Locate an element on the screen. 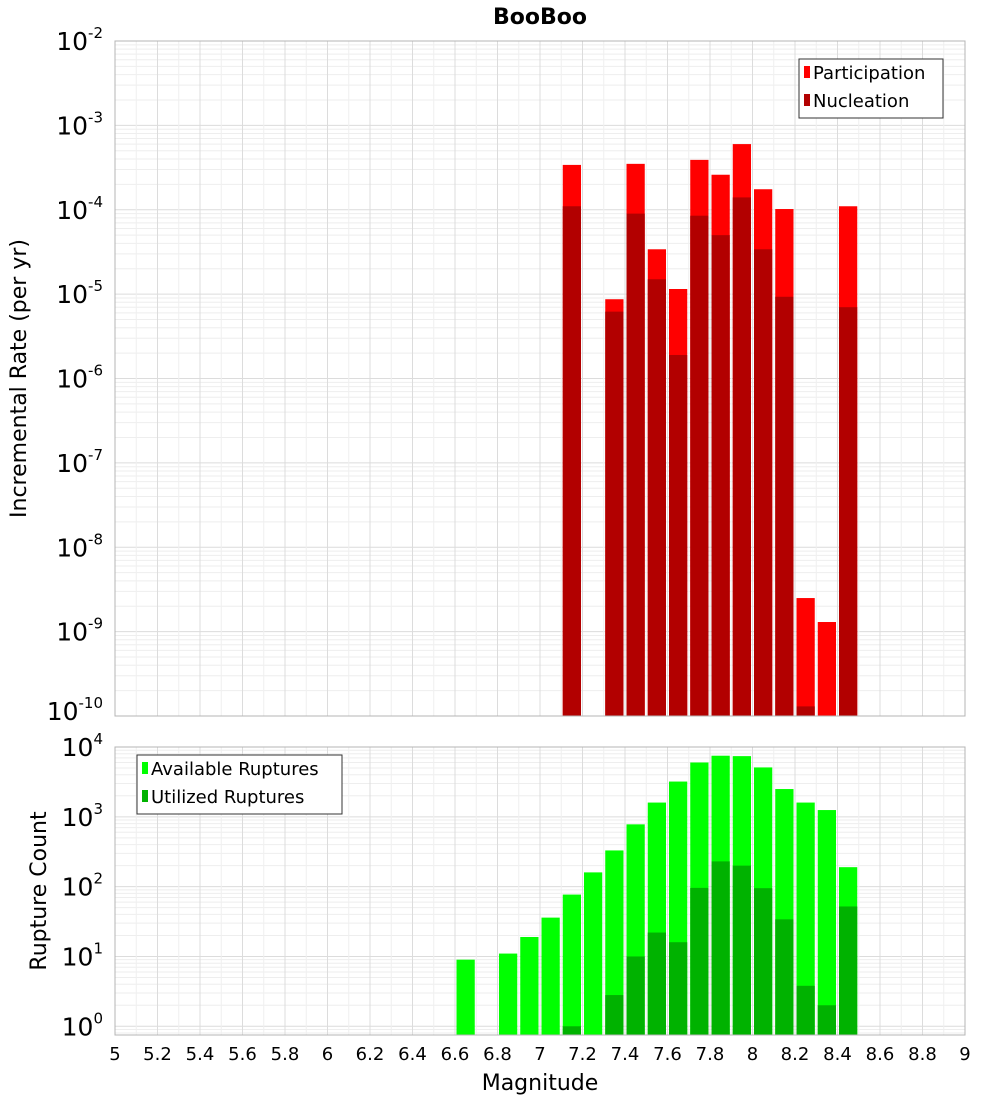  y-tick-label: 10⁴ is located at coordinates (82, 746).